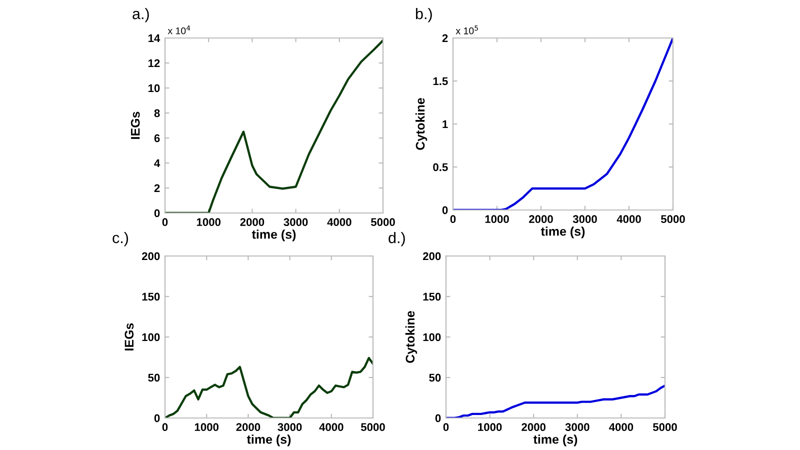  I want to click on y-tick-label: 4, so click(157, 163).